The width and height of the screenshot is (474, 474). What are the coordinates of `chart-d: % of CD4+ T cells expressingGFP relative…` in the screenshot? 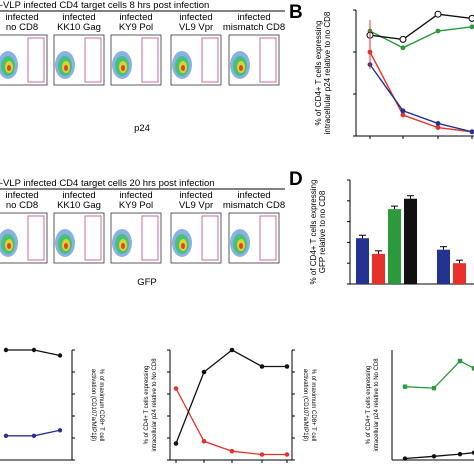 It's located at (391, 232).